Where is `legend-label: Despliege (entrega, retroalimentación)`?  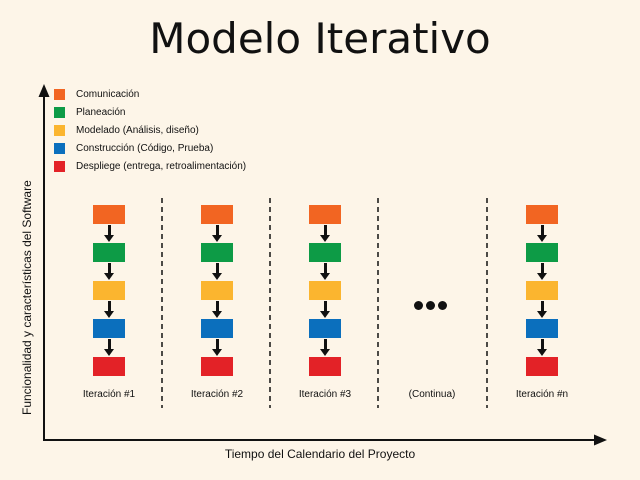 legend-label: Despliege (entrega, retroalimentación) is located at coordinates (161, 166).